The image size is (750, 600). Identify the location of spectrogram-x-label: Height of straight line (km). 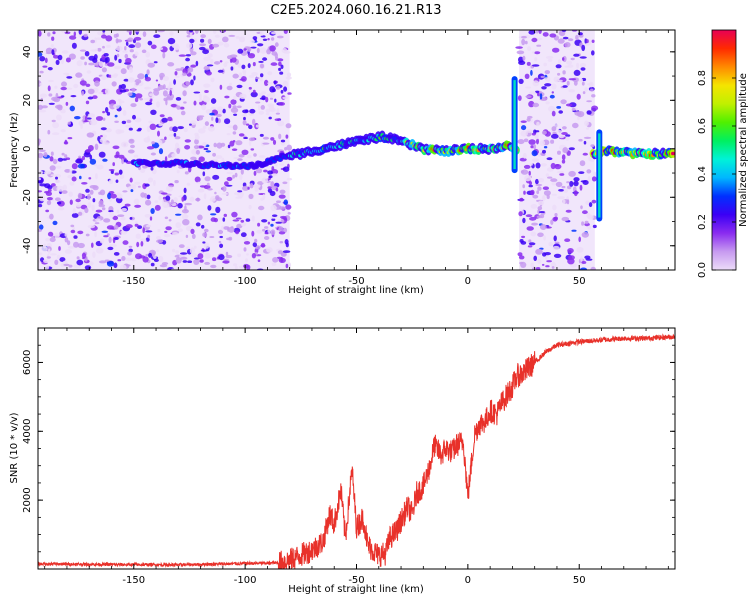
(356, 290).